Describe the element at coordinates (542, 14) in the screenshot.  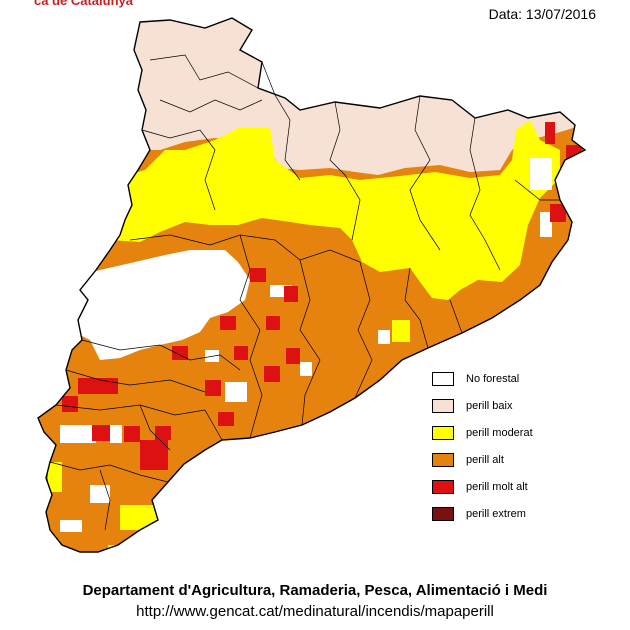
I see `date-label: Data: 13/07/2016` at that location.